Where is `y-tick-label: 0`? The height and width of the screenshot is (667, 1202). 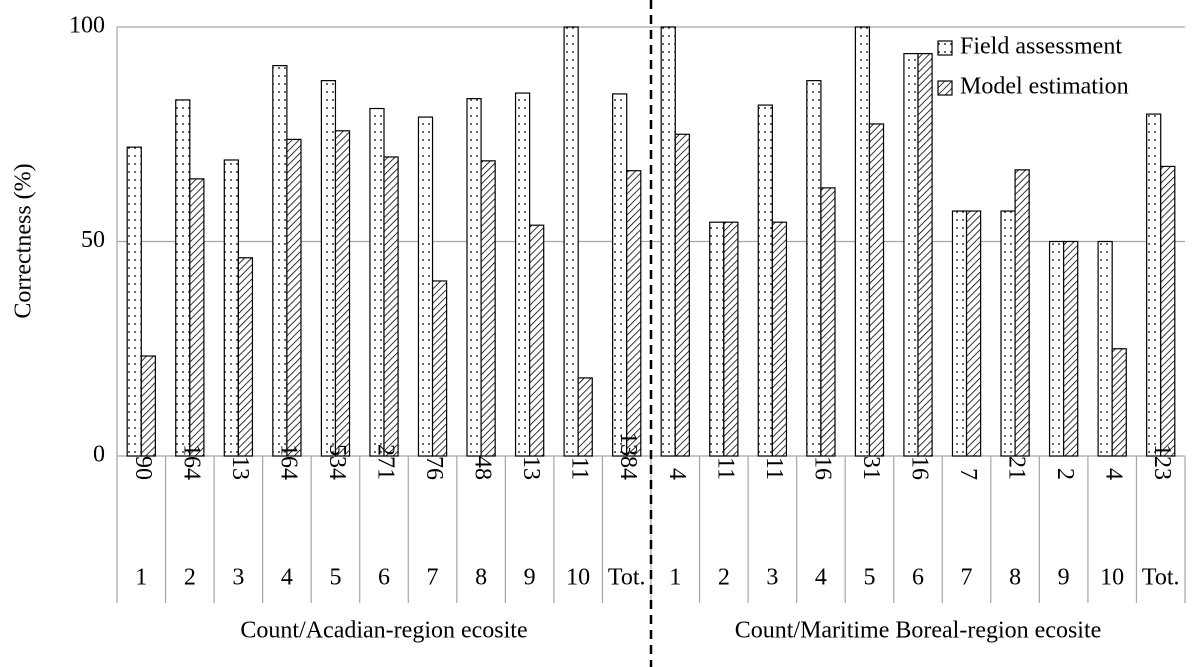
y-tick-label: 0 is located at coordinates (99, 455).